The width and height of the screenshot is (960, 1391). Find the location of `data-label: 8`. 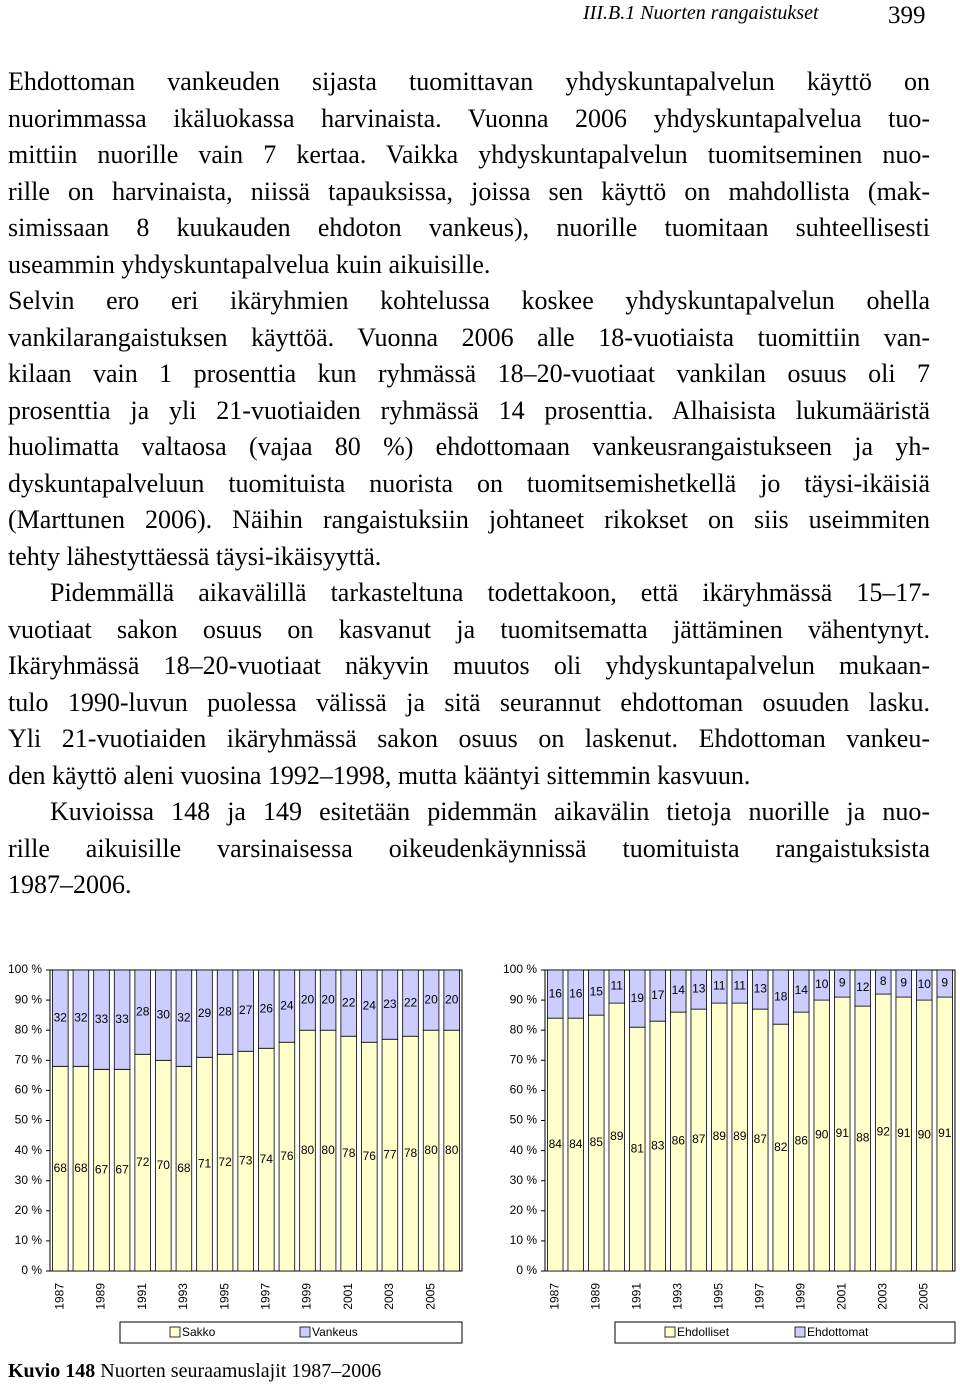

data-label: 8 is located at coordinates (883, 981).